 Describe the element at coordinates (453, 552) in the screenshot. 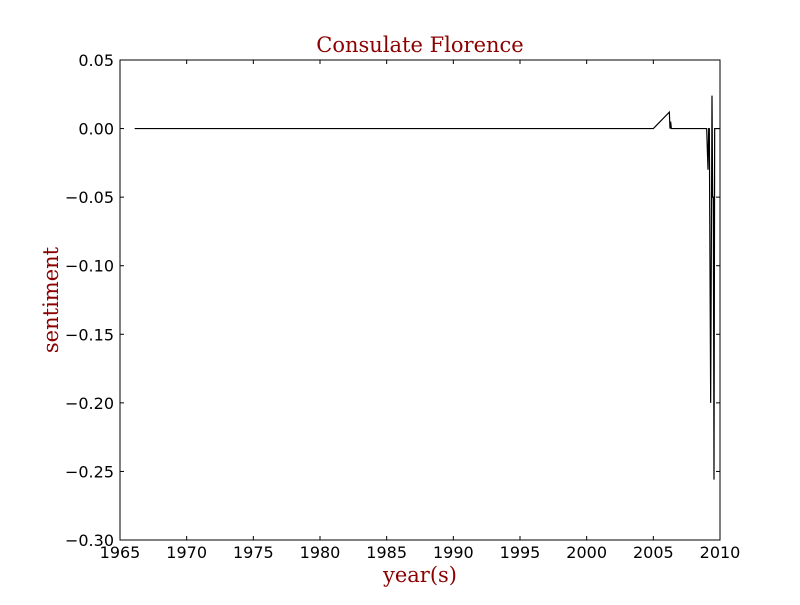

I see `x-tick-label: 1990` at that location.